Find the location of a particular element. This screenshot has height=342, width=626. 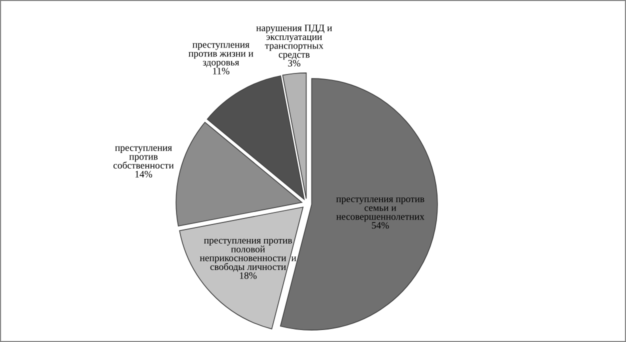

slice-label: нарушения ПДД и эксплуатации транспортных средств is located at coordinates (294, 42).